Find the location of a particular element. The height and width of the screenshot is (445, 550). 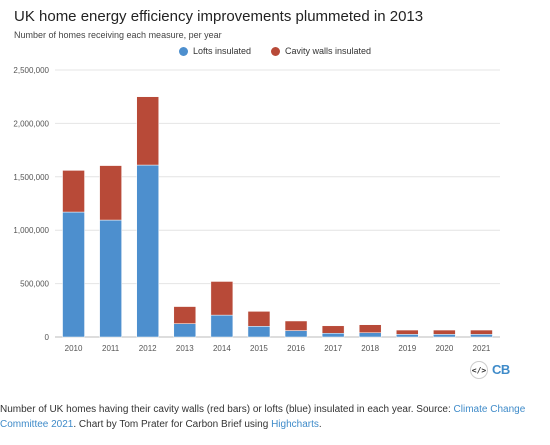

x-tick-label: 2010 is located at coordinates (74, 348).